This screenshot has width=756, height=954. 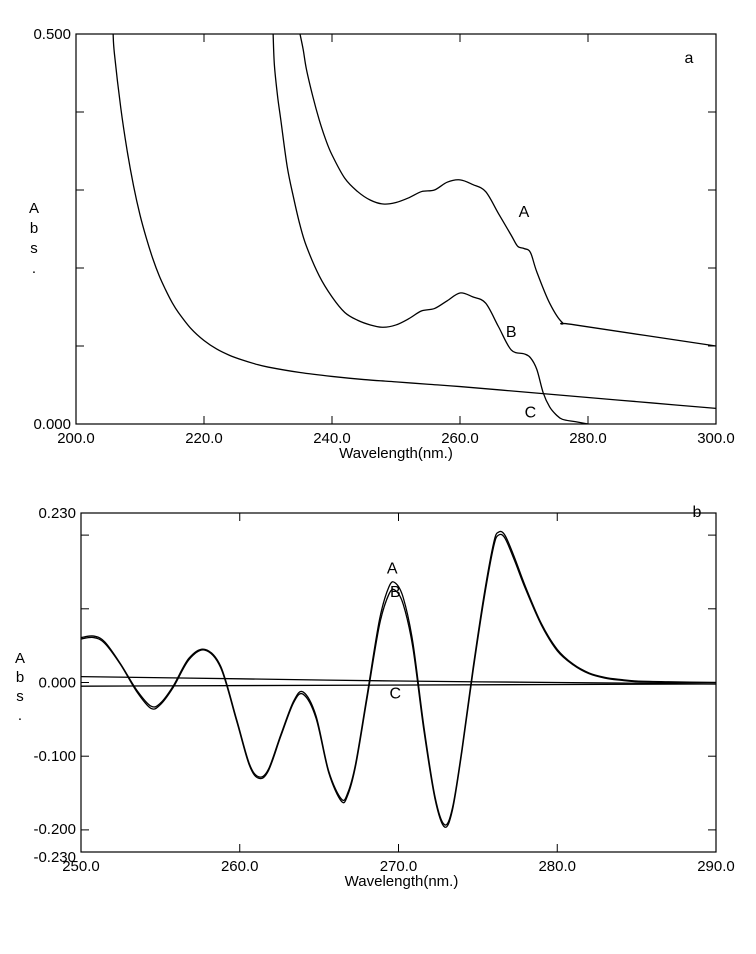 What do you see at coordinates (54, 857) in the screenshot?
I see `y-tick-label: -0.230` at bounding box center [54, 857].